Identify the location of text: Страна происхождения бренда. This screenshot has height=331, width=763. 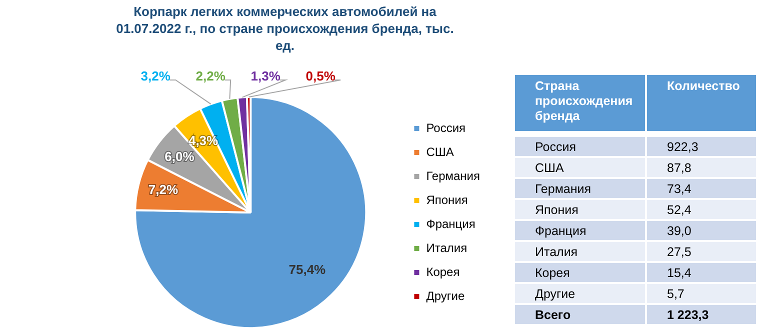
(580, 103).